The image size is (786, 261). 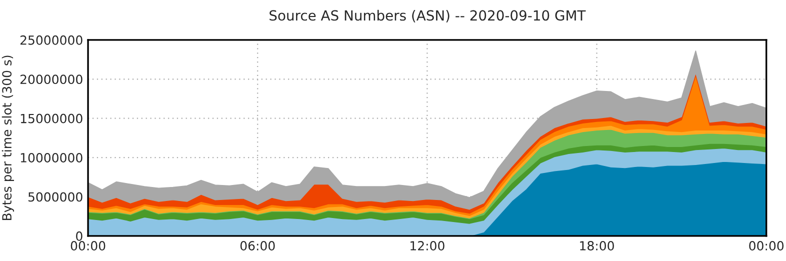 What do you see at coordinates (51, 79) in the screenshot?
I see `y-tick-label: 20000000` at bounding box center [51, 79].